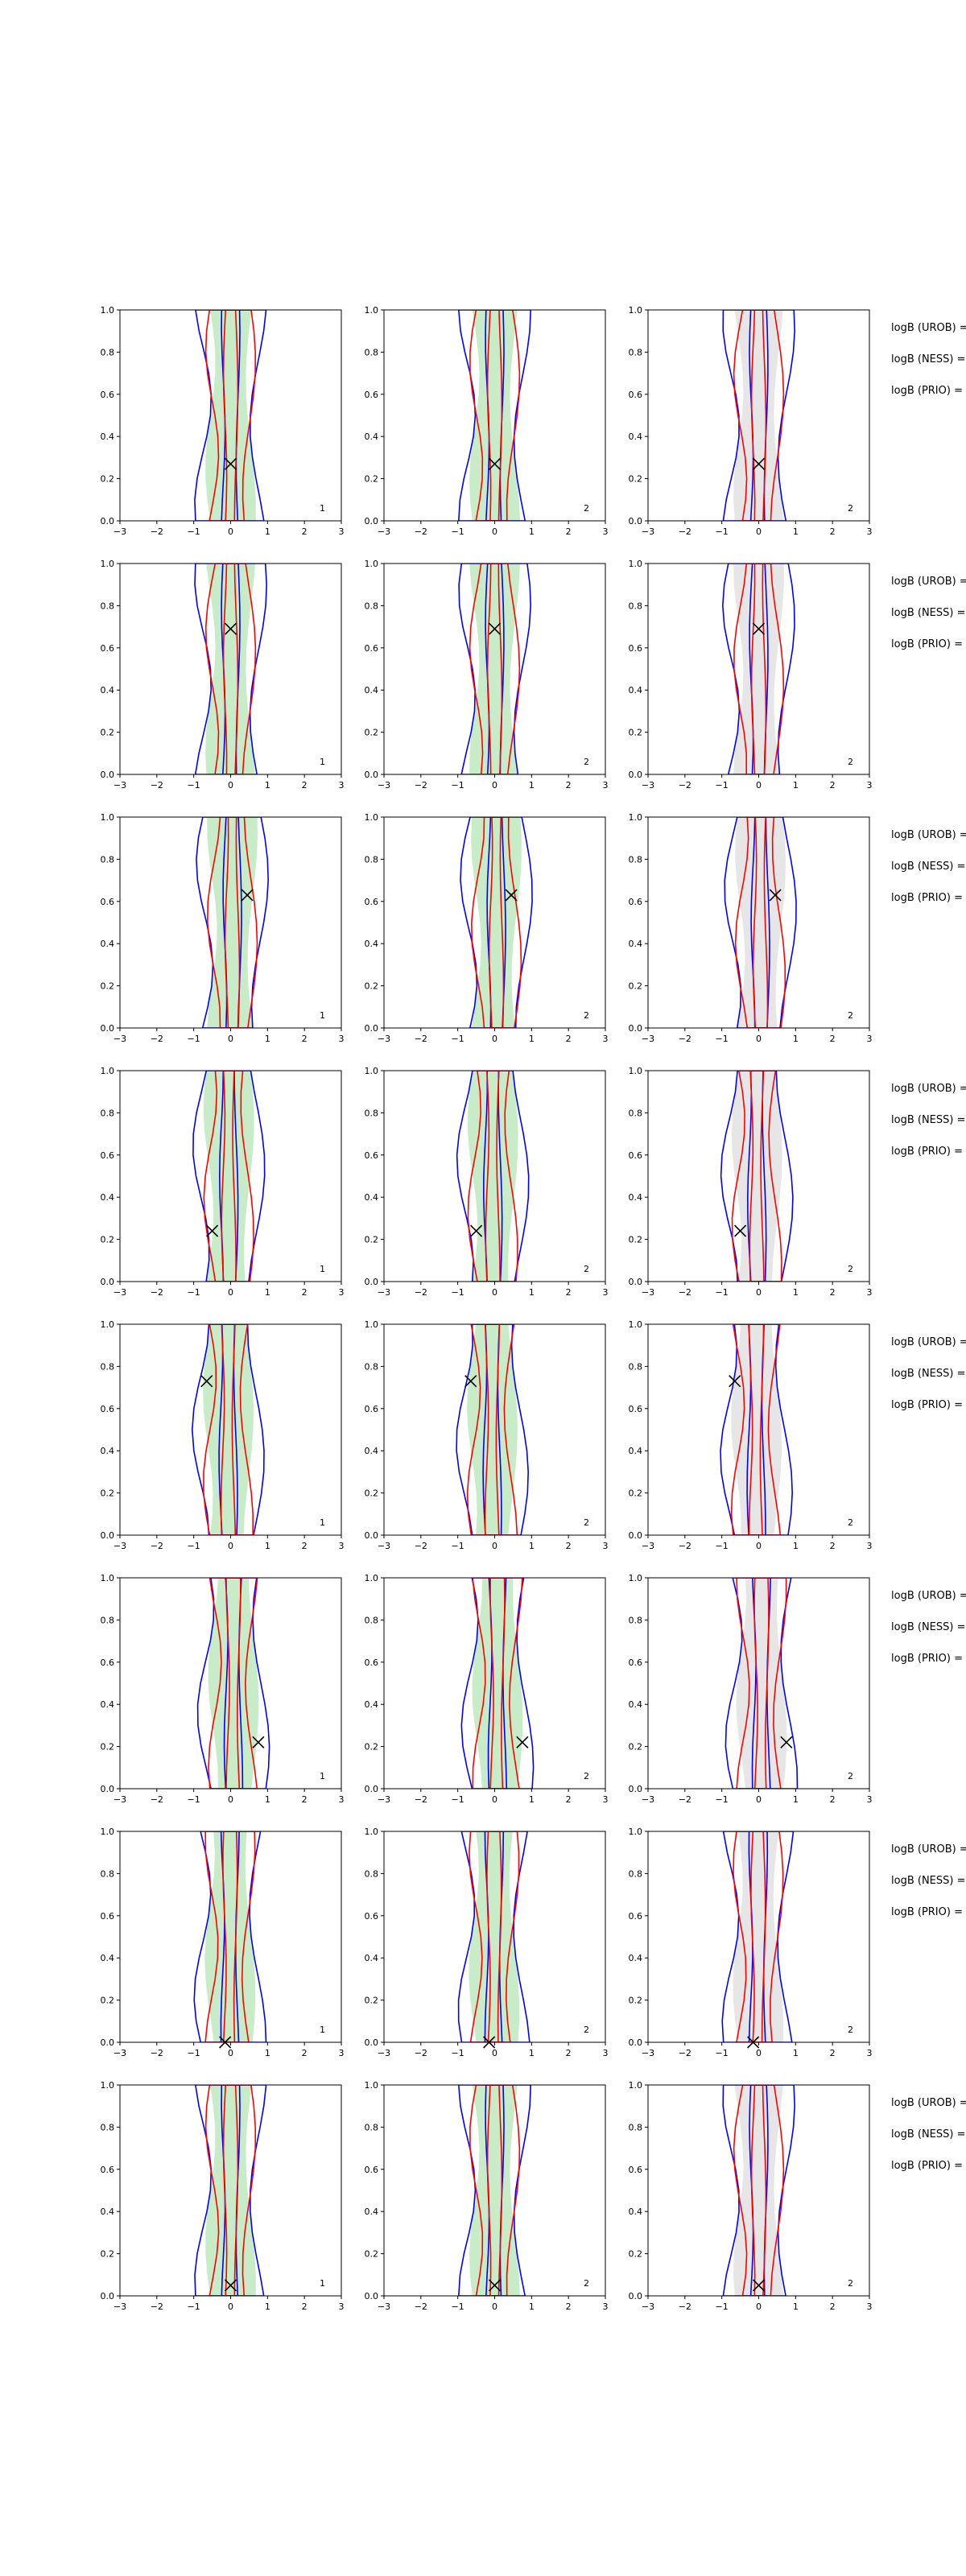 The image size is (966, 2576). Describe the element at coordinates (928, 359) in the screenshot. I see `logb-annotations-r1: logB (UROB) = logB (NESS) = logB (PRIO) =` at that location.